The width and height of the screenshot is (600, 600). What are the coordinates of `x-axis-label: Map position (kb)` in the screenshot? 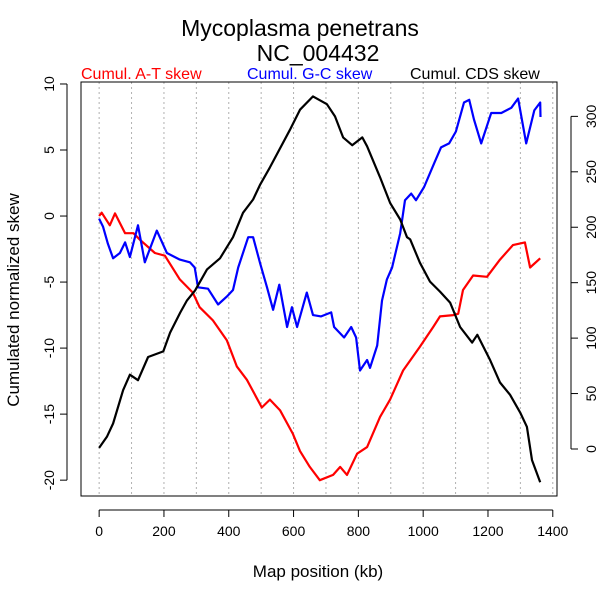 It's located at (318, 571).